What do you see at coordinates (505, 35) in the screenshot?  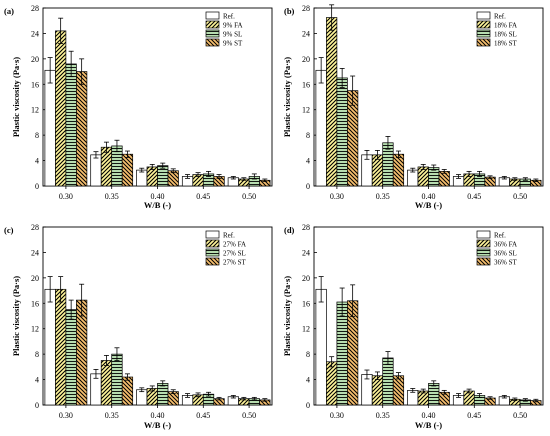 I see `legend-label: 18% SL` at bounding box center [505, 35].